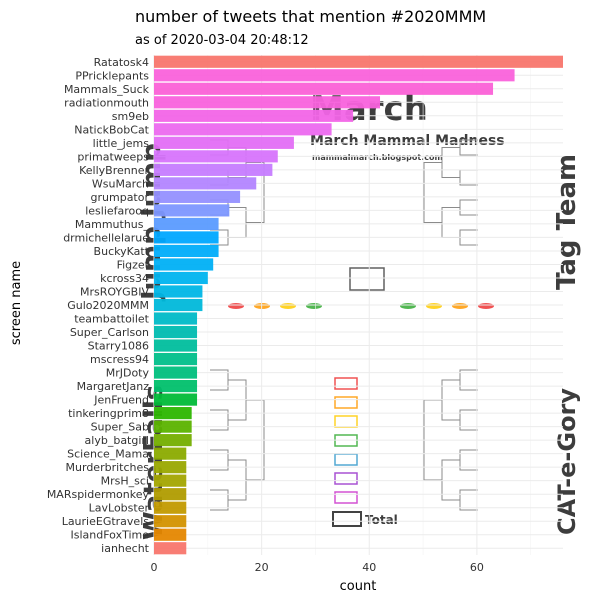 The image size is (589, 600). Describe the element at coordinates (477, 567) in the screenshot. I see `x-tick-label: 60` at that location.